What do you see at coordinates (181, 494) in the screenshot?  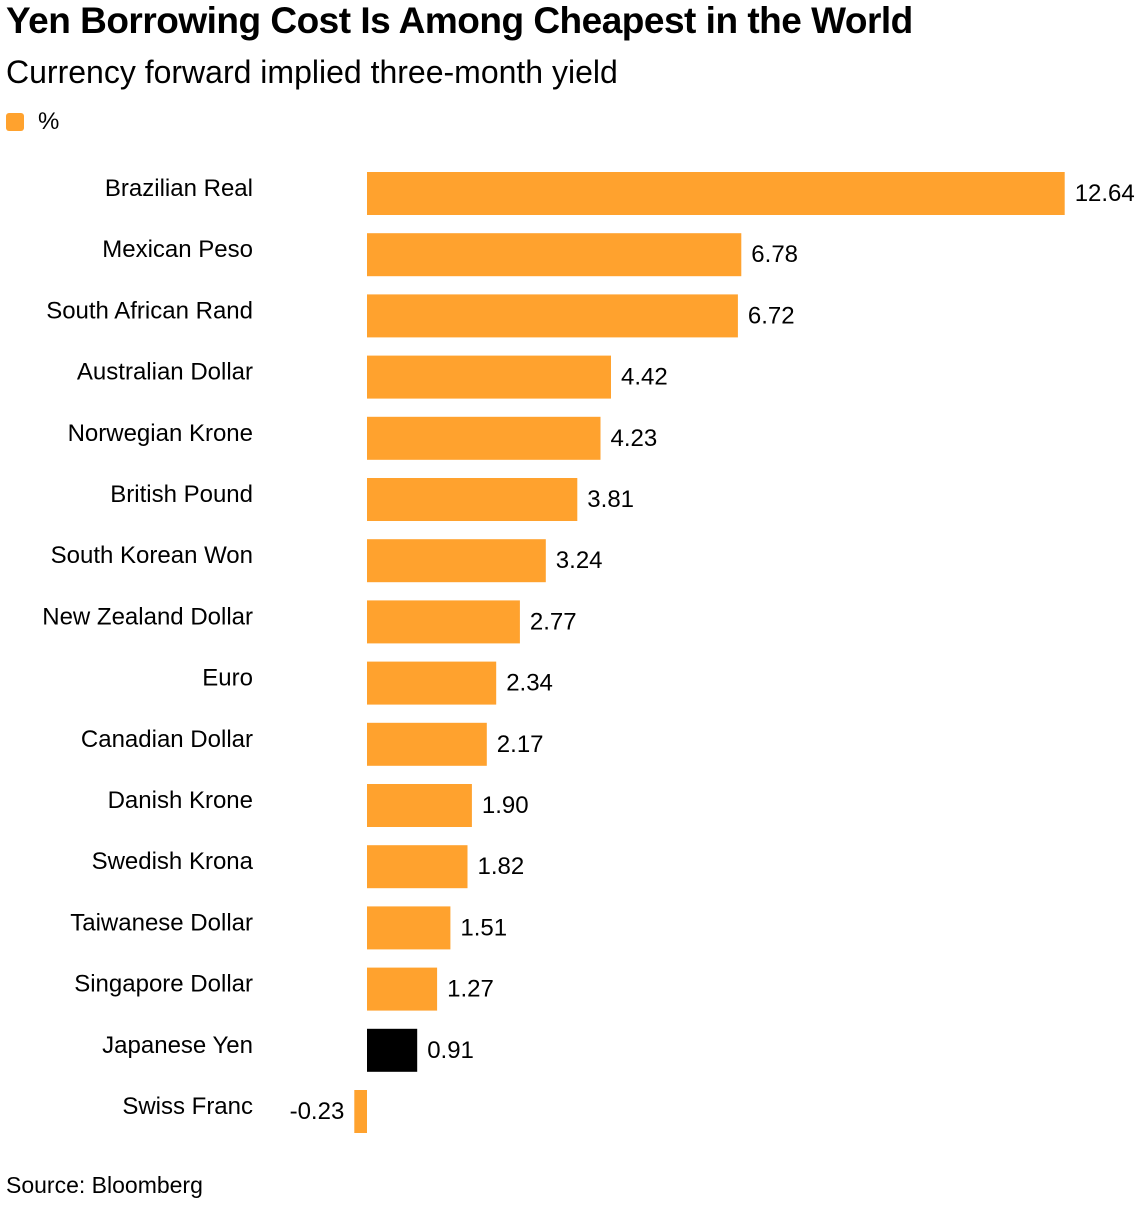 I see `category-label: British Pound` at bounding box center [181, 494].